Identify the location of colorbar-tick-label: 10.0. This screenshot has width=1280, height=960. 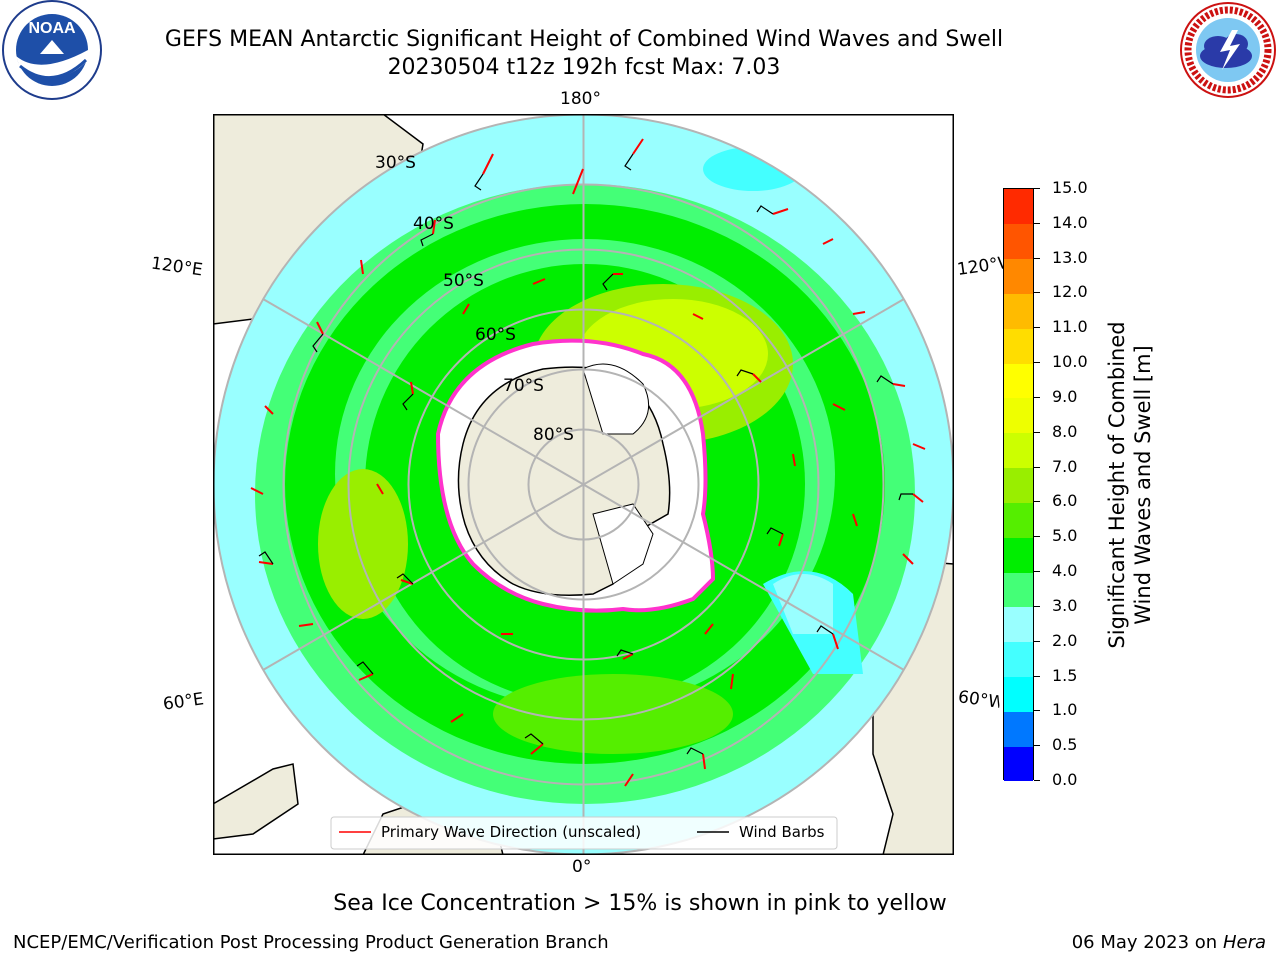
(1070, 362).